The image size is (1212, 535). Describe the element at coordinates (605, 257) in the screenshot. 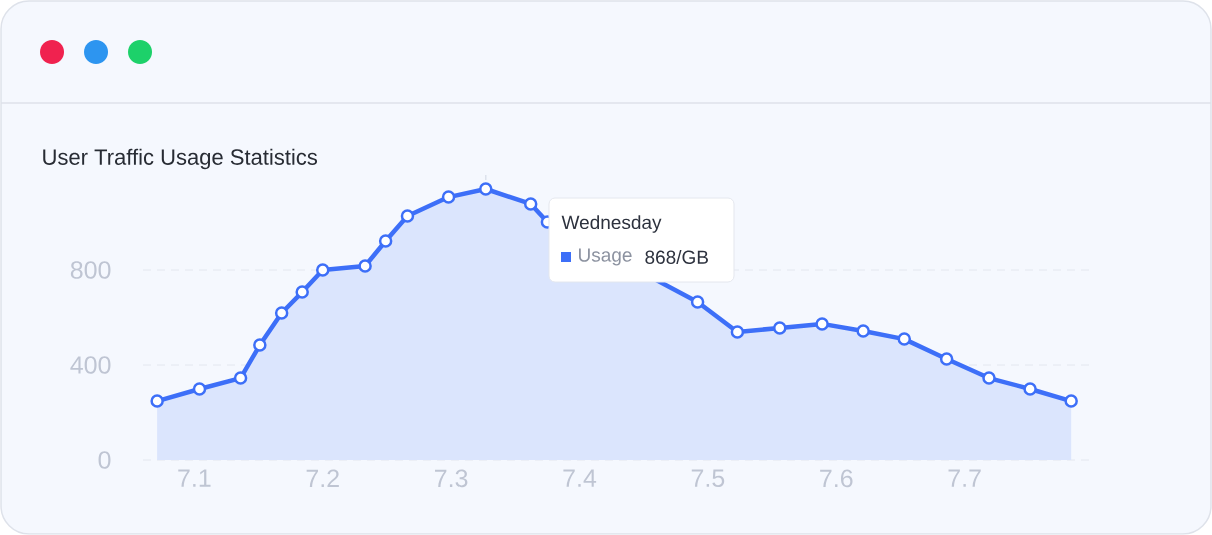

I see `annotation: Usage` at that location.